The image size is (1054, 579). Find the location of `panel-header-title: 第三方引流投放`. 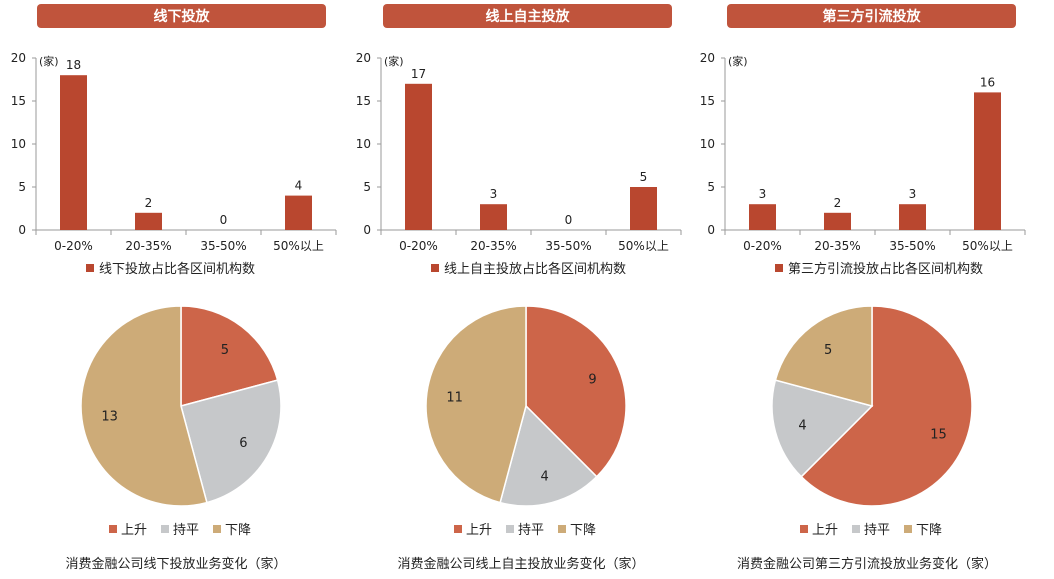

panel-header-title: 第三方引流投放 is located at coordinates (872, 16).